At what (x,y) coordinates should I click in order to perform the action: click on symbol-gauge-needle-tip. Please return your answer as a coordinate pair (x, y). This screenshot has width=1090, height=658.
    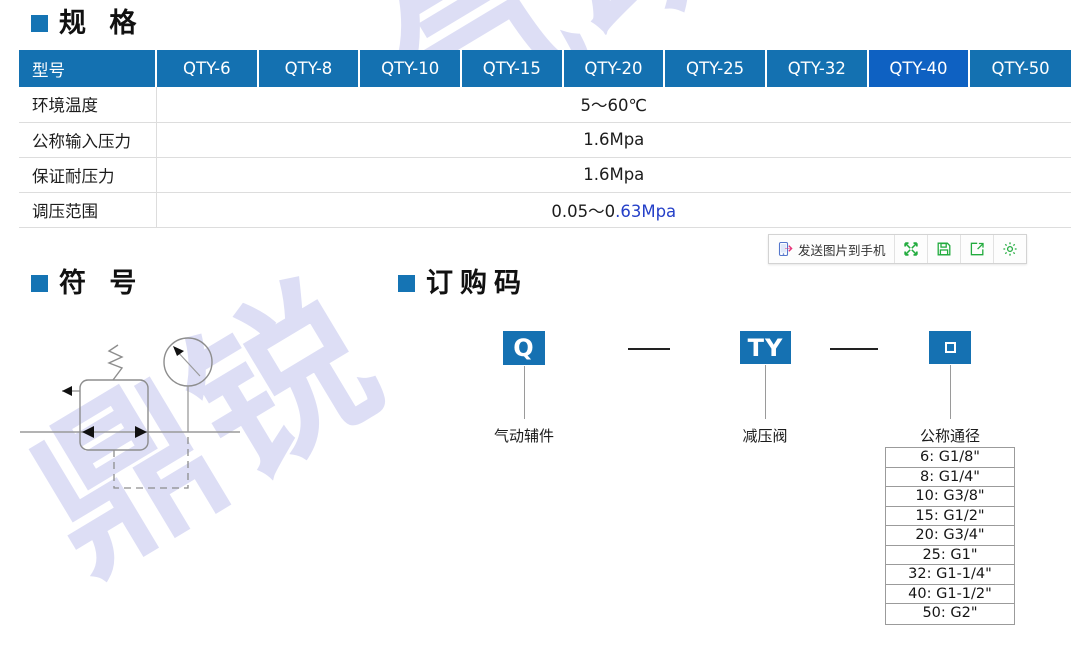
    Looking at the image, I should click on (178, 351).